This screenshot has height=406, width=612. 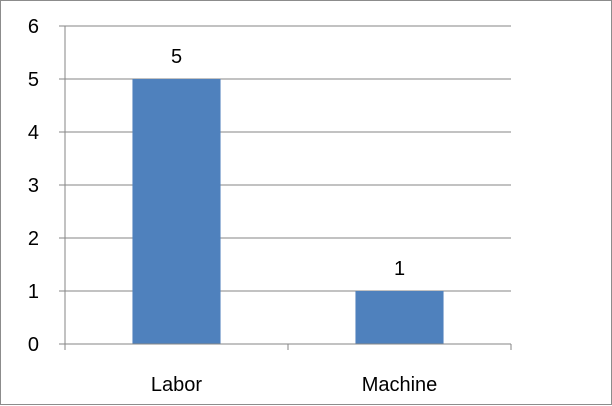 I want to click on y-tick-label: 3, so click(x=33, y=186).